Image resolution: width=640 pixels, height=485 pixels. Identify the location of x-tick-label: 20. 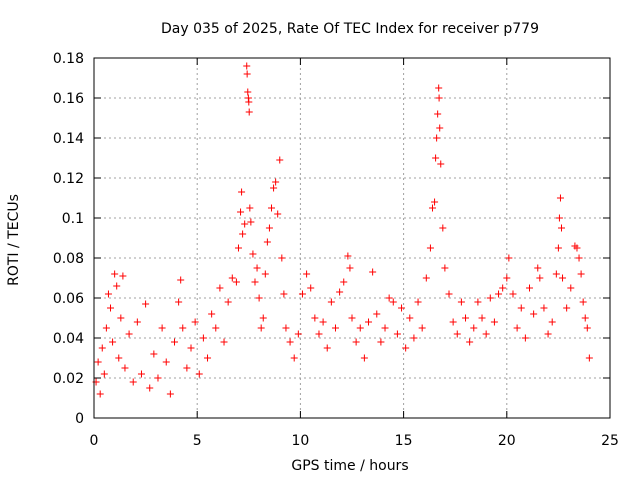
(507, 441).